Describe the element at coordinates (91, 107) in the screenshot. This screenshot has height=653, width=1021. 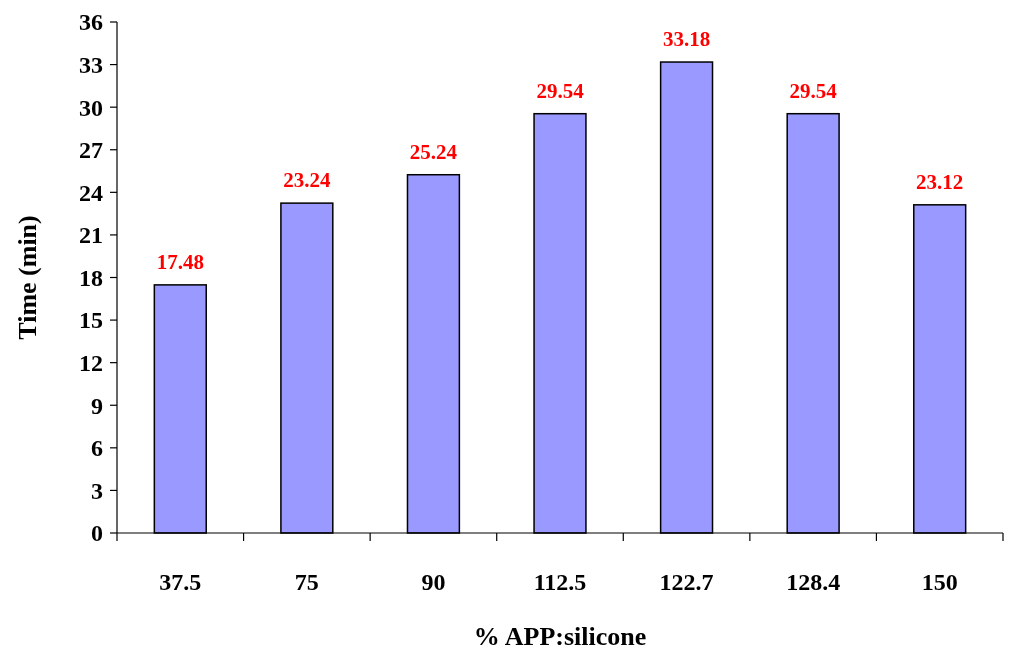
I see `y-tick-label: 30` at that location.